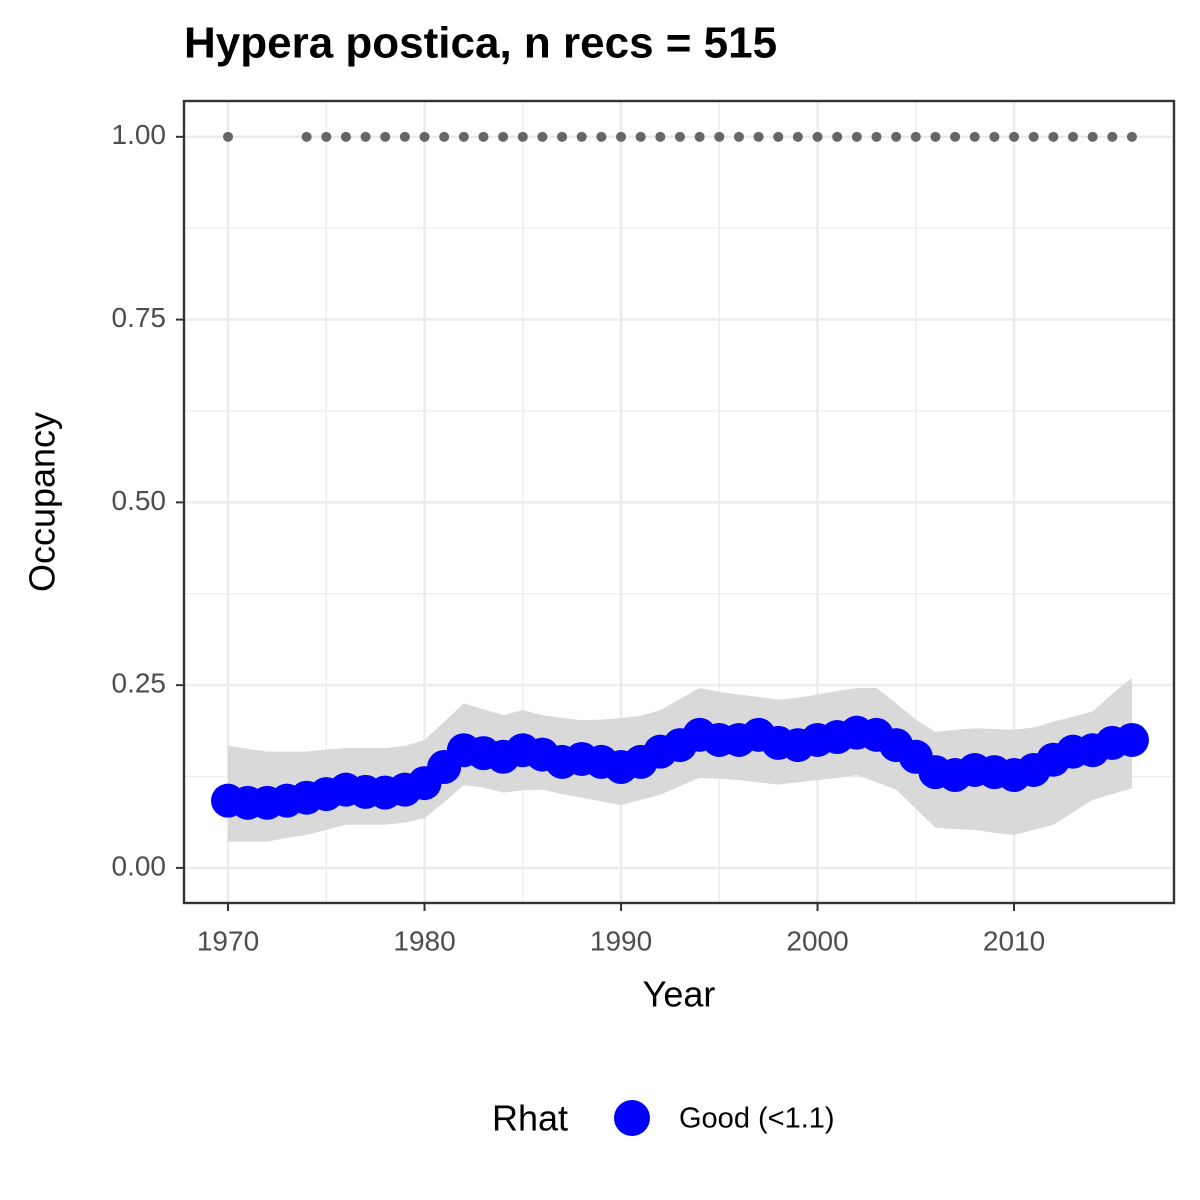 This screenshot has height=1200, width=1200. Describe the element at coordinates (621, 940) in the screenshot. I see `x-tick-label: 1990` at that location.